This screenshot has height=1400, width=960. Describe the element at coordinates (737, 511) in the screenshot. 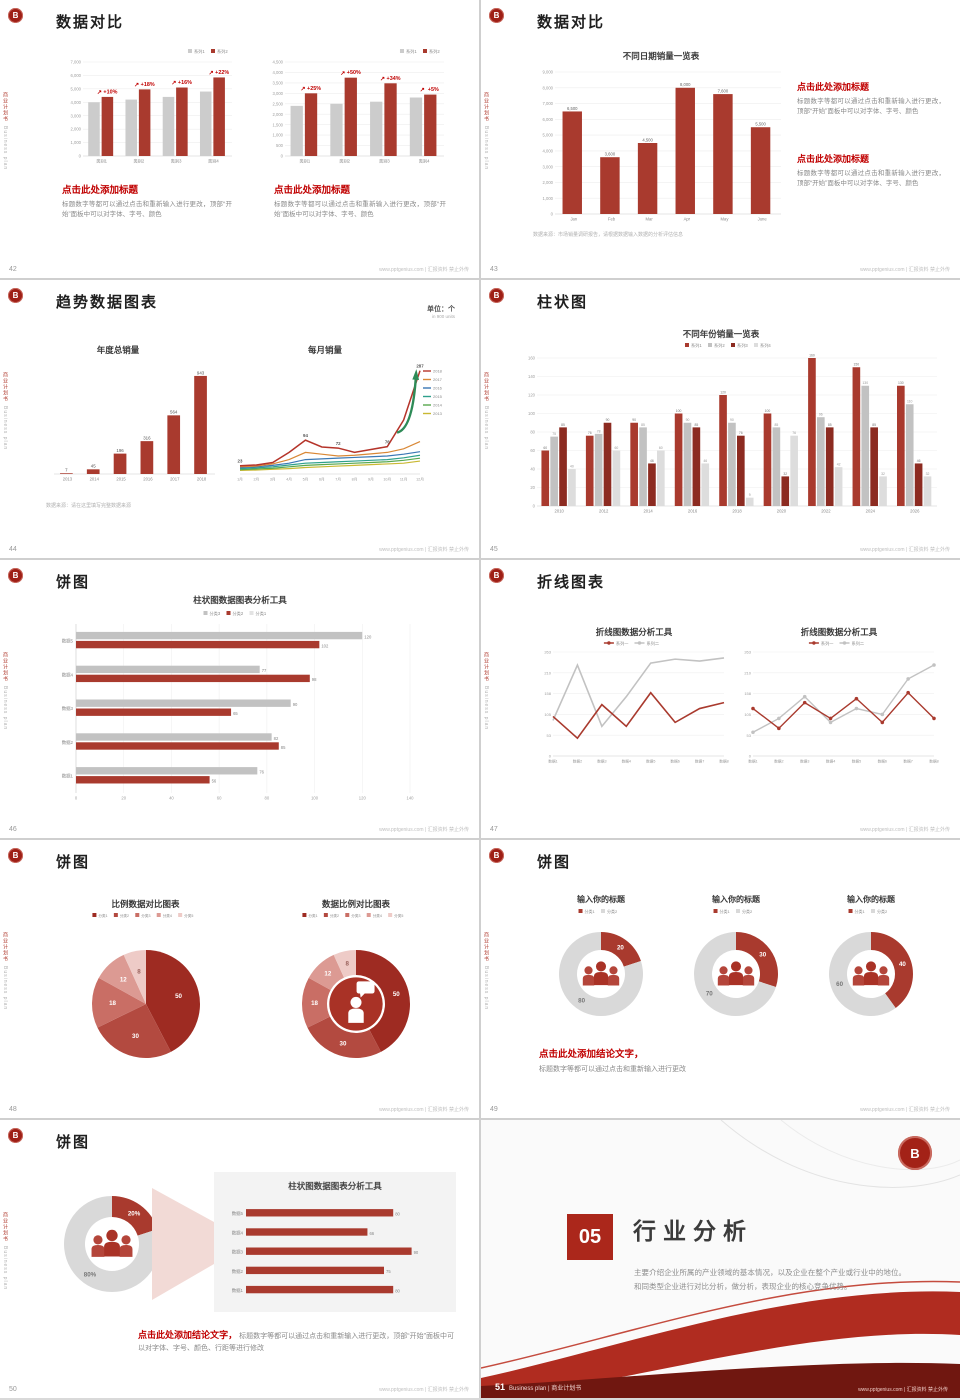

I see `svg-text: 2018` at that location.